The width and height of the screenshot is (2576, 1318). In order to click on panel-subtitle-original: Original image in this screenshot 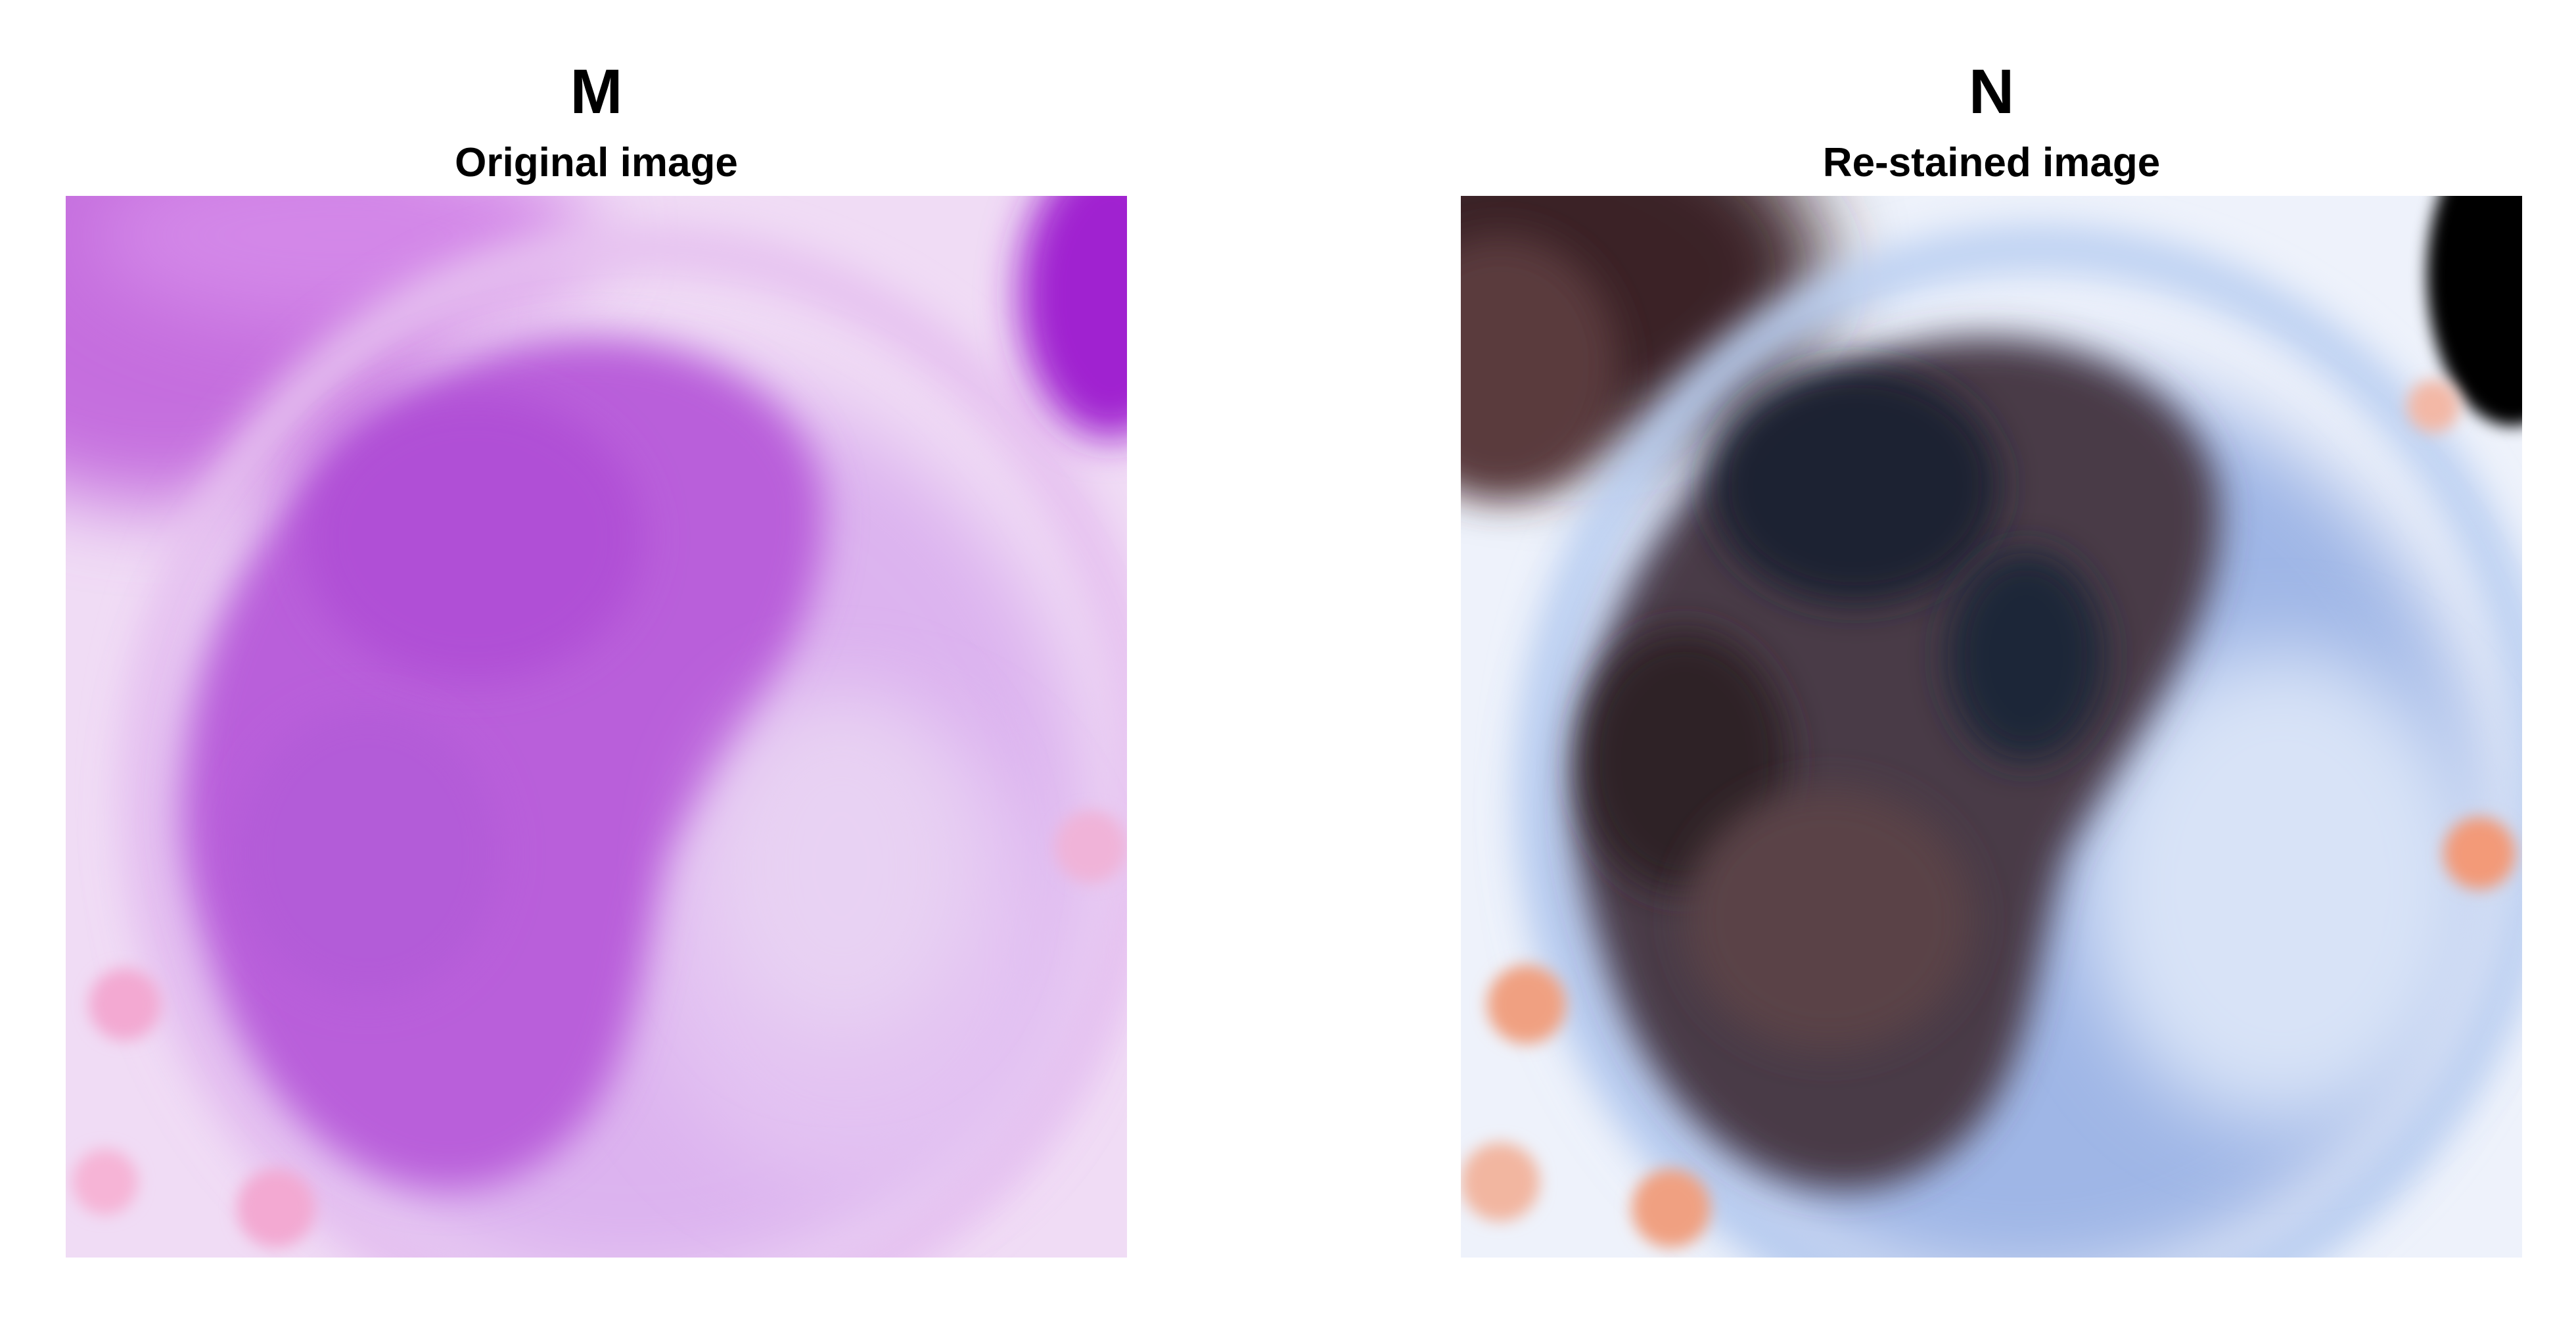, I will do `click(596, 162)`.